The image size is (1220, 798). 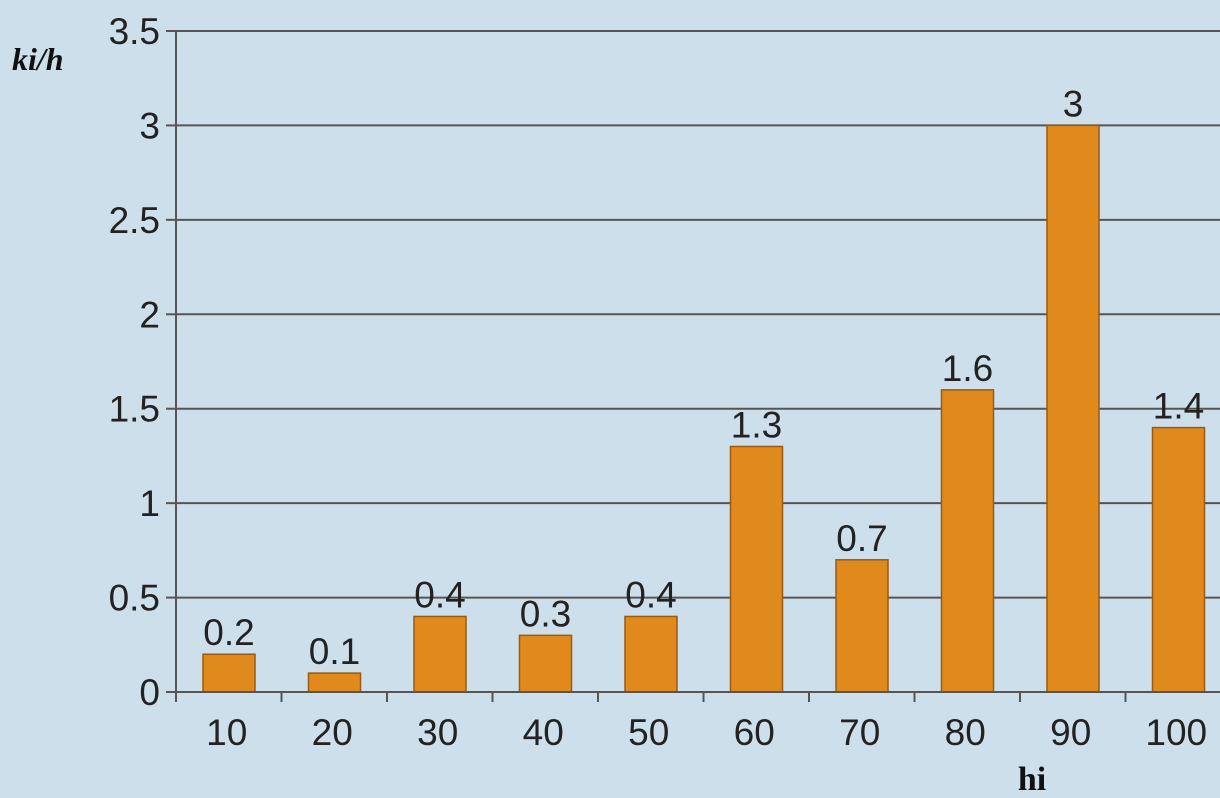 What do you see at coordinates (754, 732) in the screenshot?
I see `x-tick-label: 60` at bounding box center [754, 732].